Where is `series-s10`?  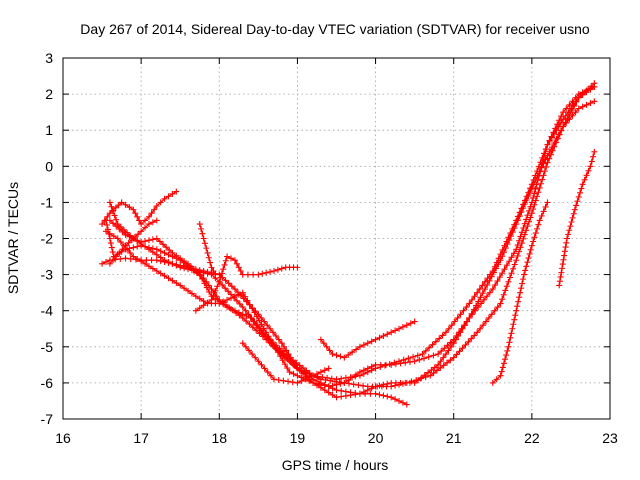 series-s10 is located at coordinates (285, 363).